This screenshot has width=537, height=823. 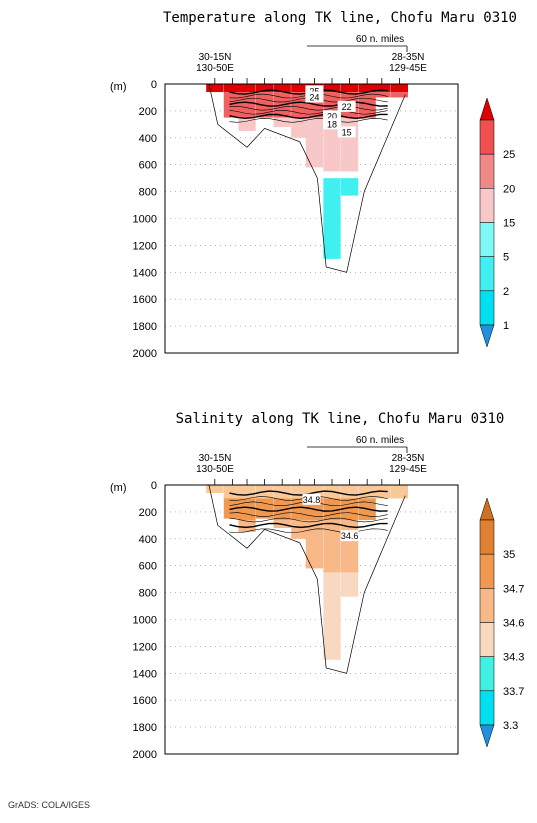 I want to click on colorbar-label: 2, so click(x=506, y=292).